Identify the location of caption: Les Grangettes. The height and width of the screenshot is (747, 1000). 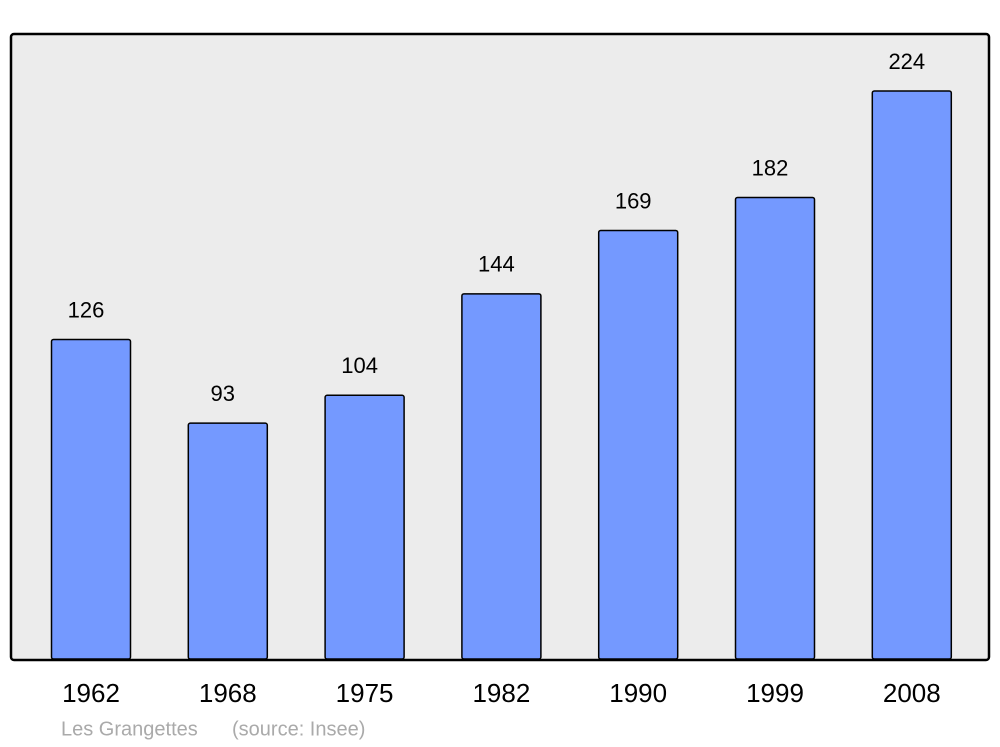
(129, 729).